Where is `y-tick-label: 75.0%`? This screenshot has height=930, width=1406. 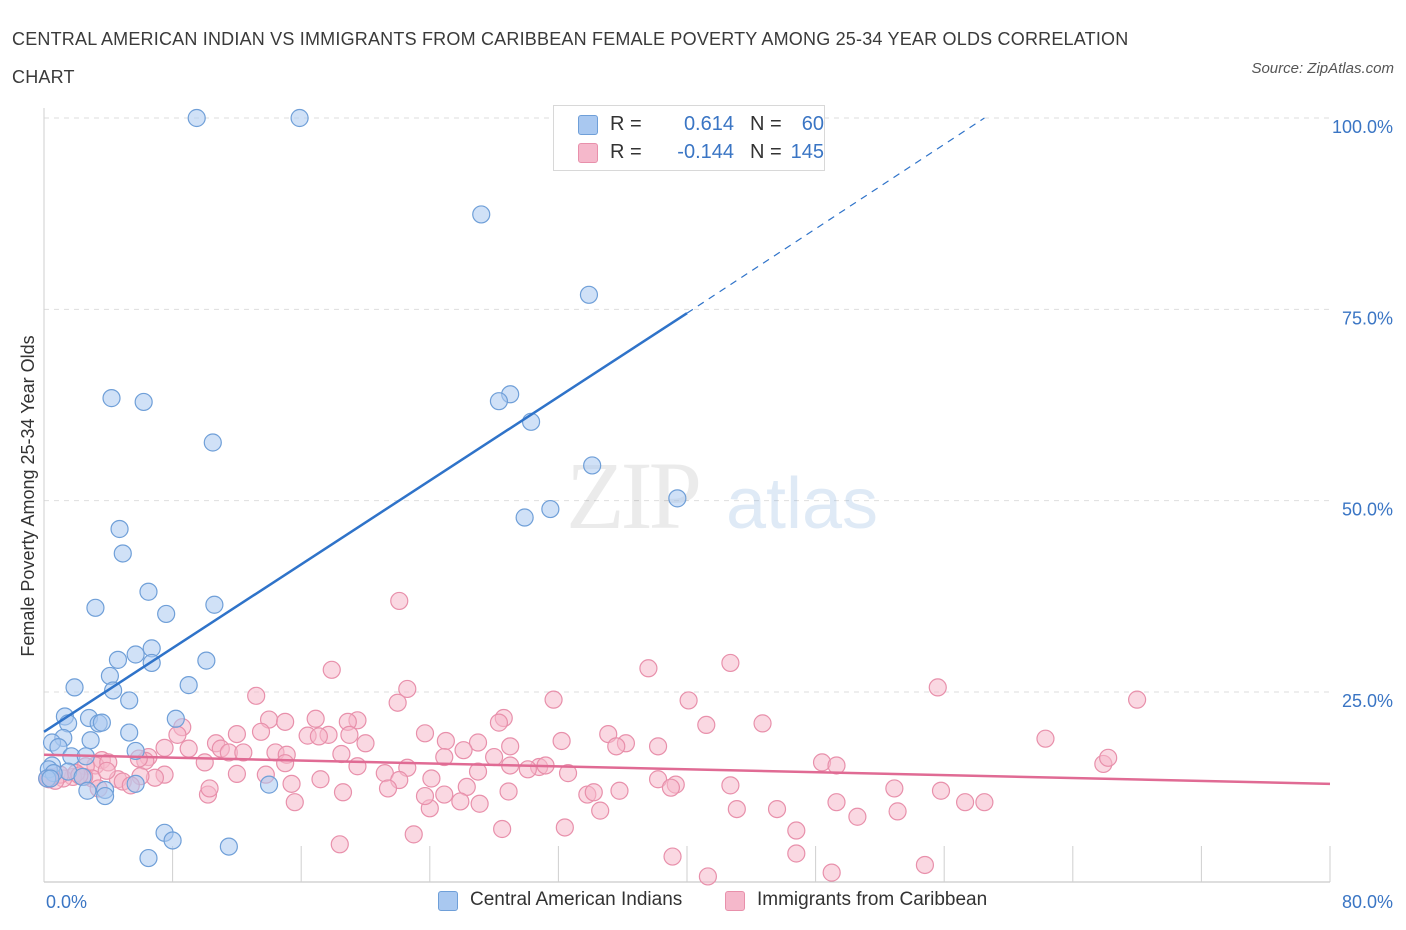 y-tick-label: 75.0% is located at coordinates (1367, 318).